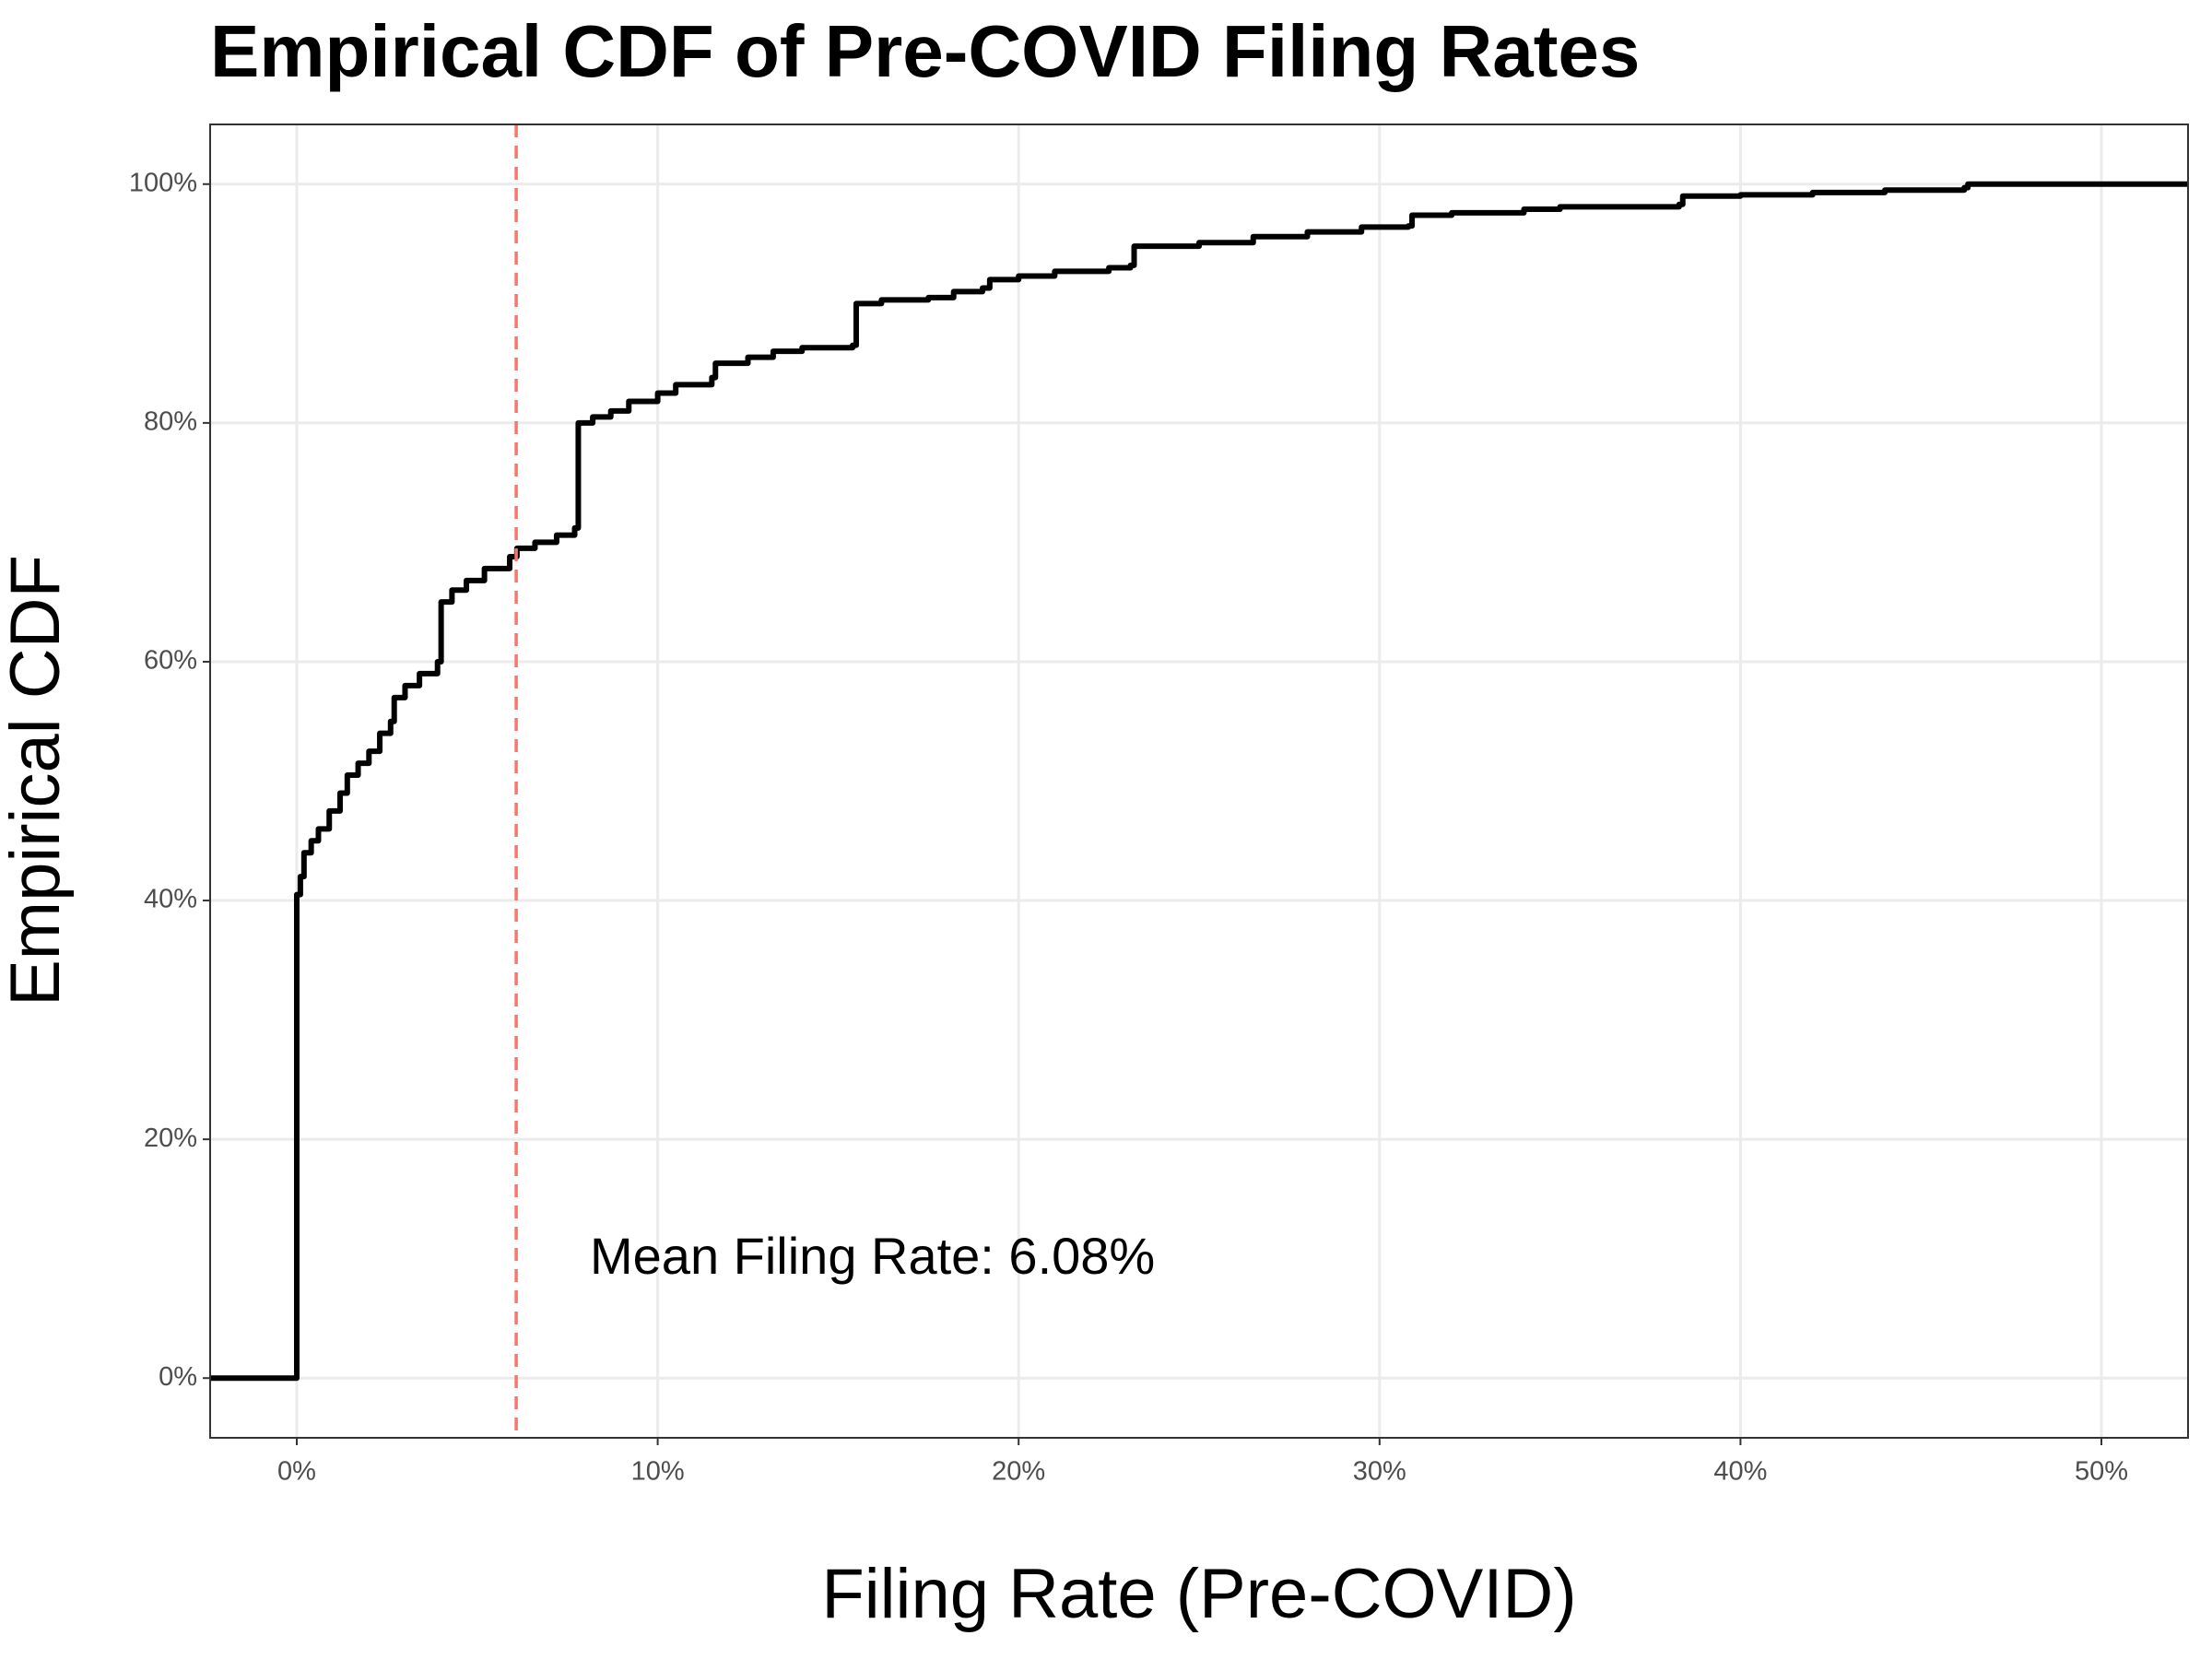 The height and width of the screenshot is (1659, 2212). Describe the element at coordinates (170, 661) in the screenshot. I see `y-tick-label: 60%` at that location.